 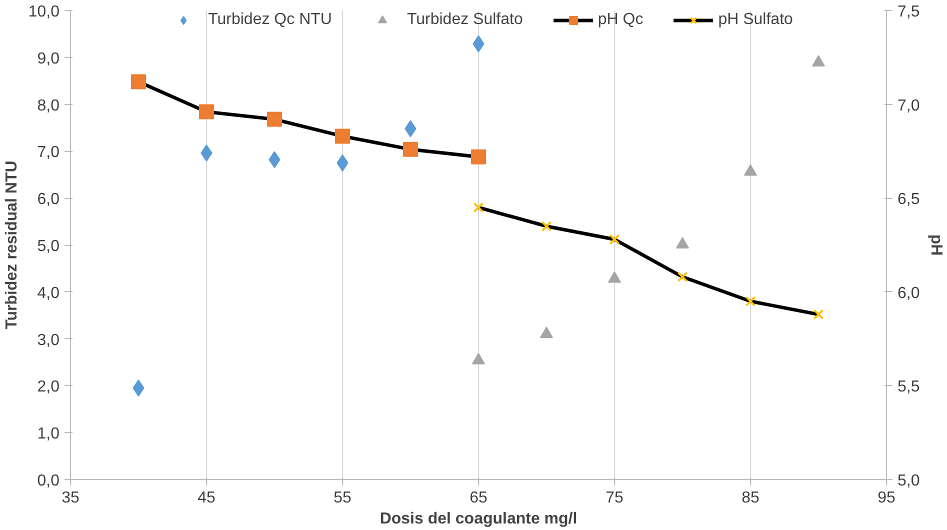 What do you see at coordinates (48, 246) in the screenshot?
I see `y-tick-label: 5,0` at bounding box center [48, 246].